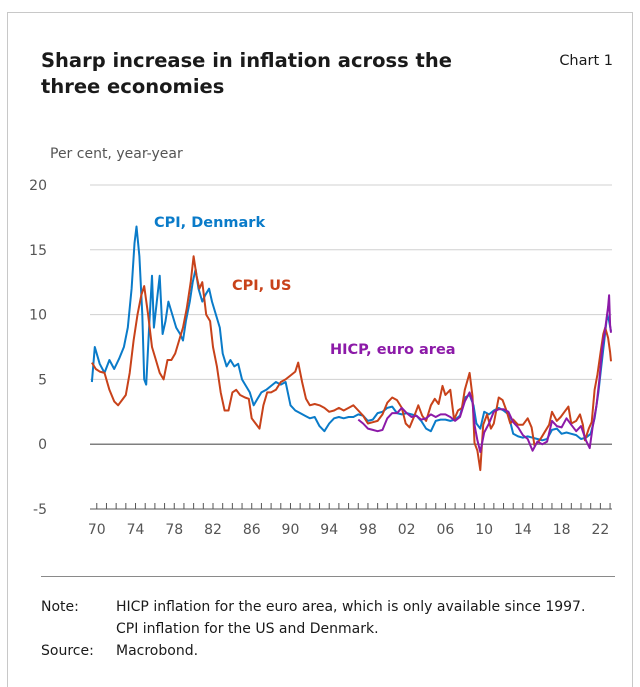 The width and height of the screenshot is (640, 687). Describe the element at coordinates (67, 651) in the screenshot. I see `source-label: Source:` at that location.